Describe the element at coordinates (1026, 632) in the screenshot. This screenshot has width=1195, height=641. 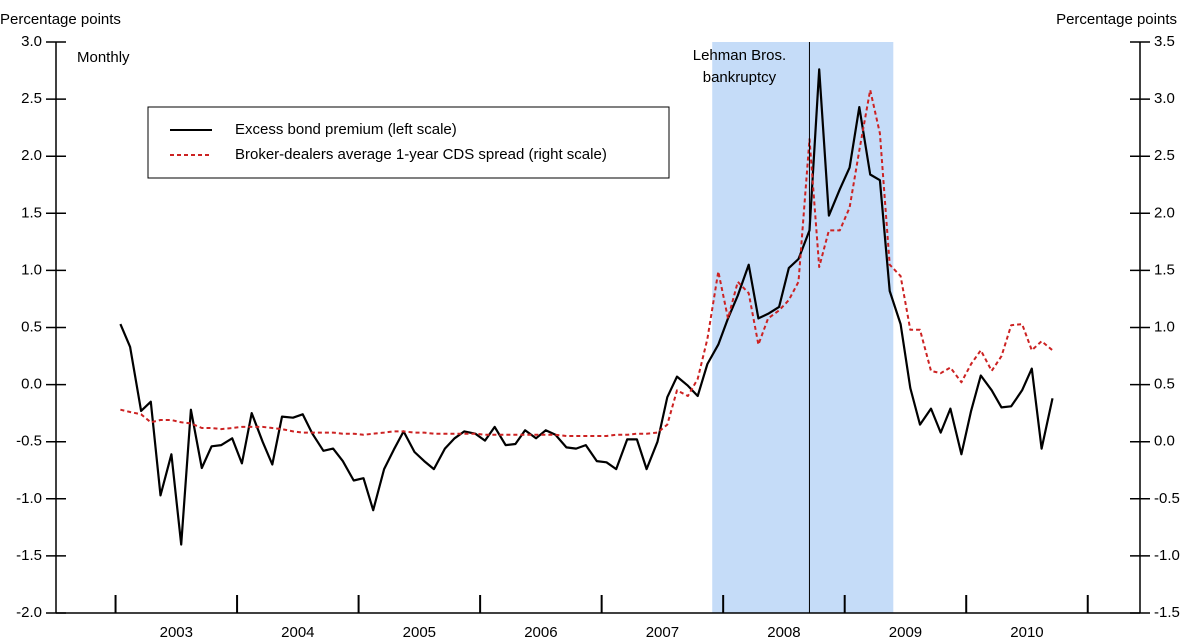
I see `x-tick-label: 2010` at that location.